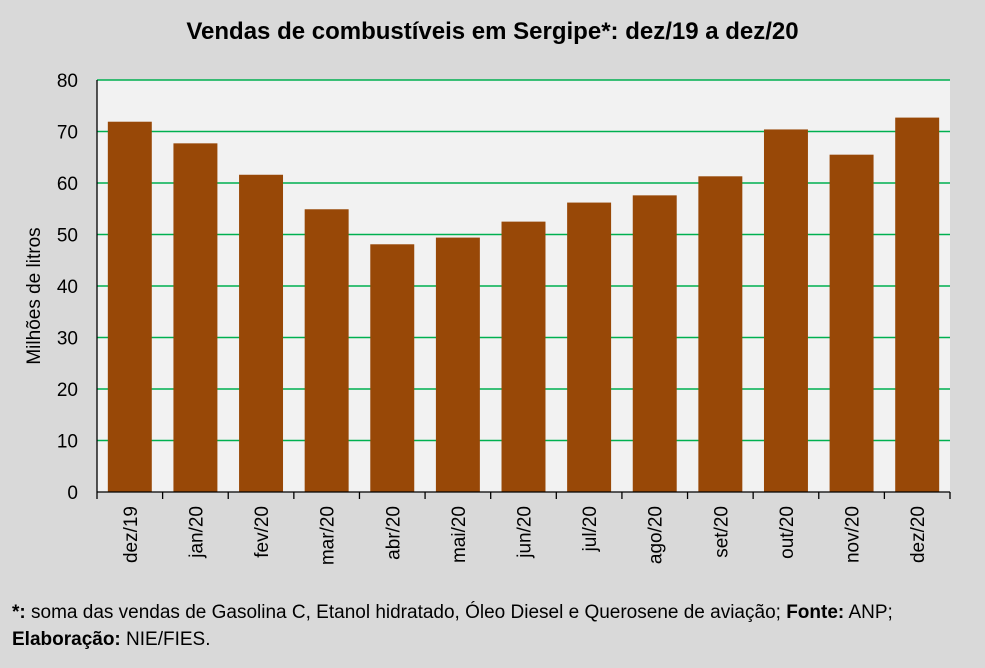 This screenshot has height=668, width=985. I want to click on y-tick-label: 10, so click(67, 442).